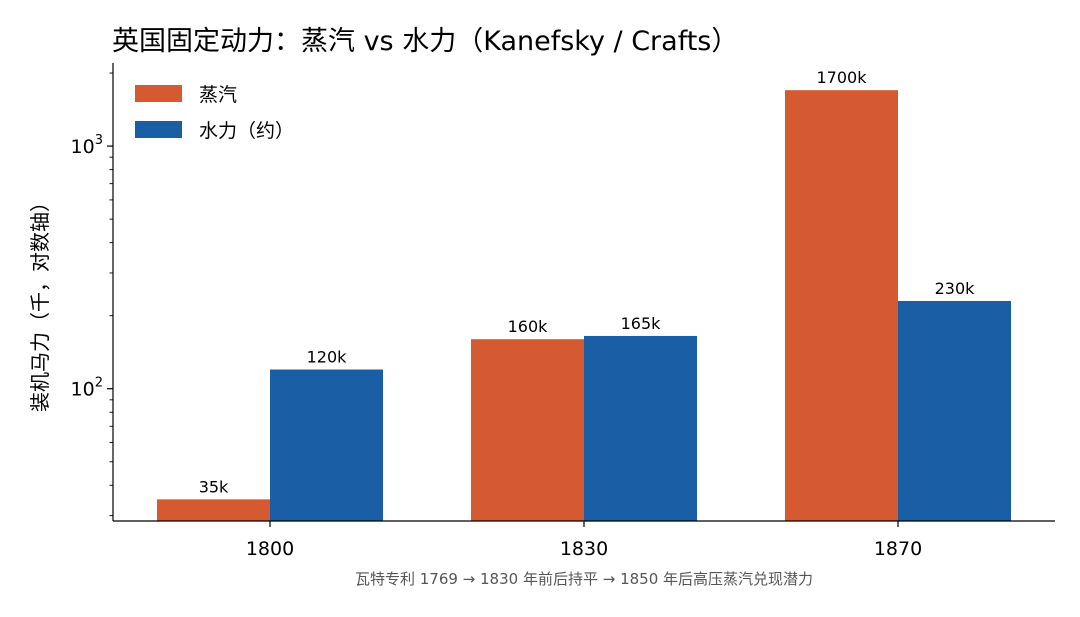 The width and height of the screenshot is (1080, 617). Describe the element at coordinates (213, 510) in the screenshot. I see `bar-1800-steam` at that location.